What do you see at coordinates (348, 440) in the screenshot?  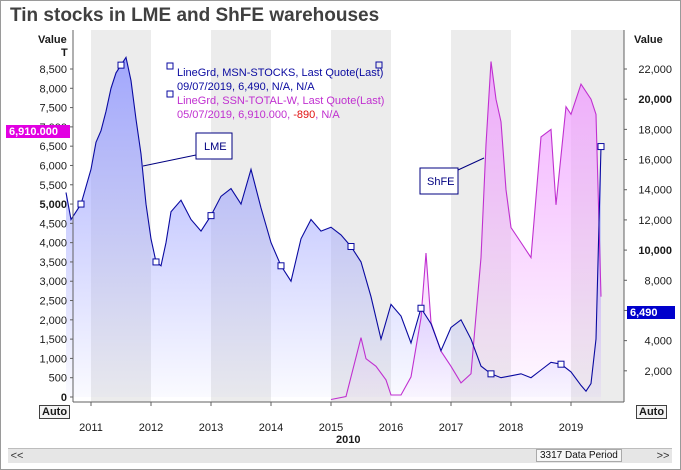 I see `x-axis-period-year: 2010` at bounding box center [348, 440].